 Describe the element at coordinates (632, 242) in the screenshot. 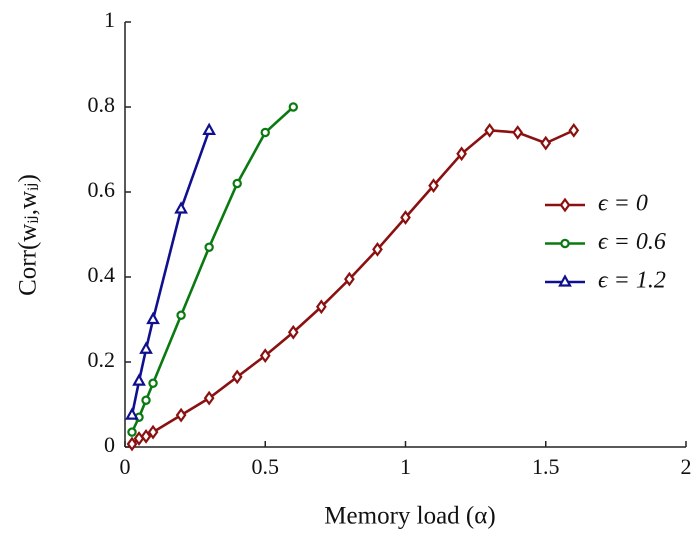

I see `legend-label: ϵ = 0.6` at that location.